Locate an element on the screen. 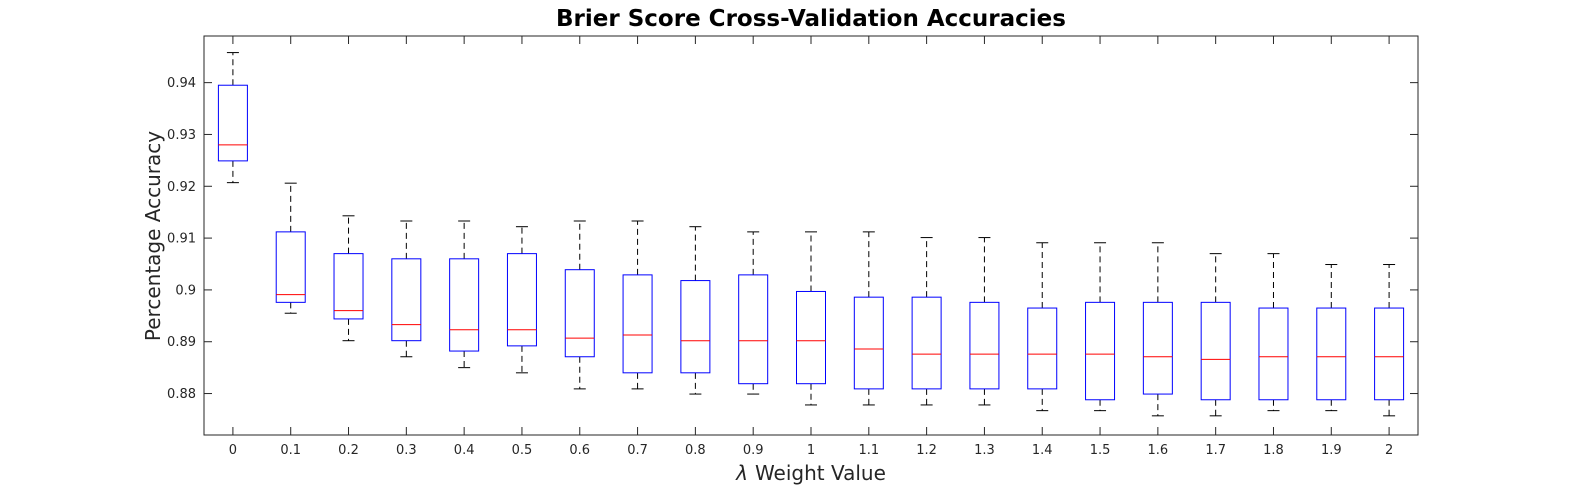 This screenshot has height=496, width=1586. x-tick-label: 1.5 is located at coordinates (1100, 450).